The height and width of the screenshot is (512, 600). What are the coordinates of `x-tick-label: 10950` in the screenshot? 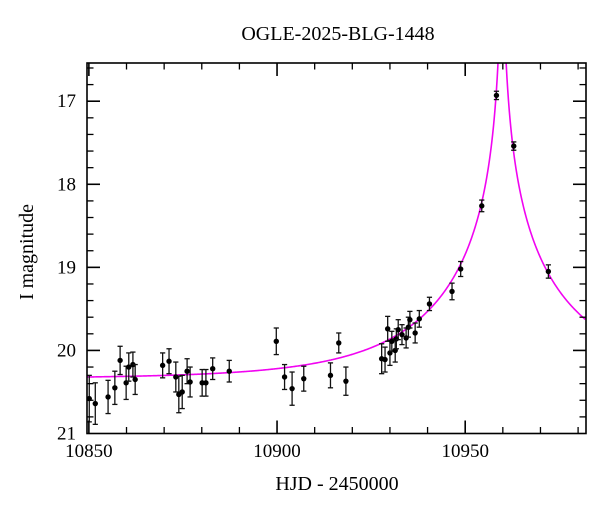 It's located at (465, 451).